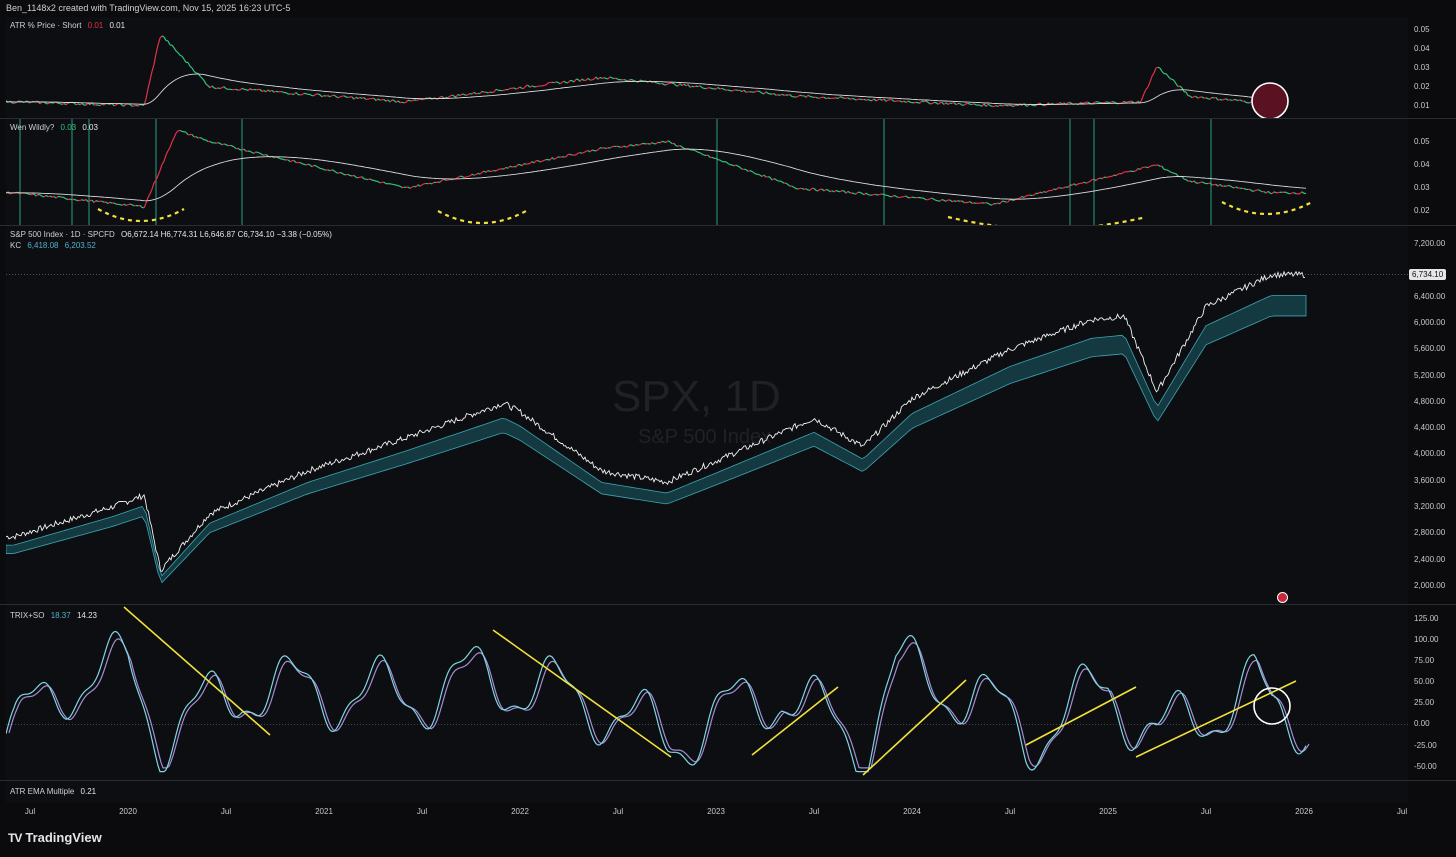 Image resolution: width=1456 pixels, height=857 pixels. I want to click on axis-tick-label: 0.01, so click(1422, 105).